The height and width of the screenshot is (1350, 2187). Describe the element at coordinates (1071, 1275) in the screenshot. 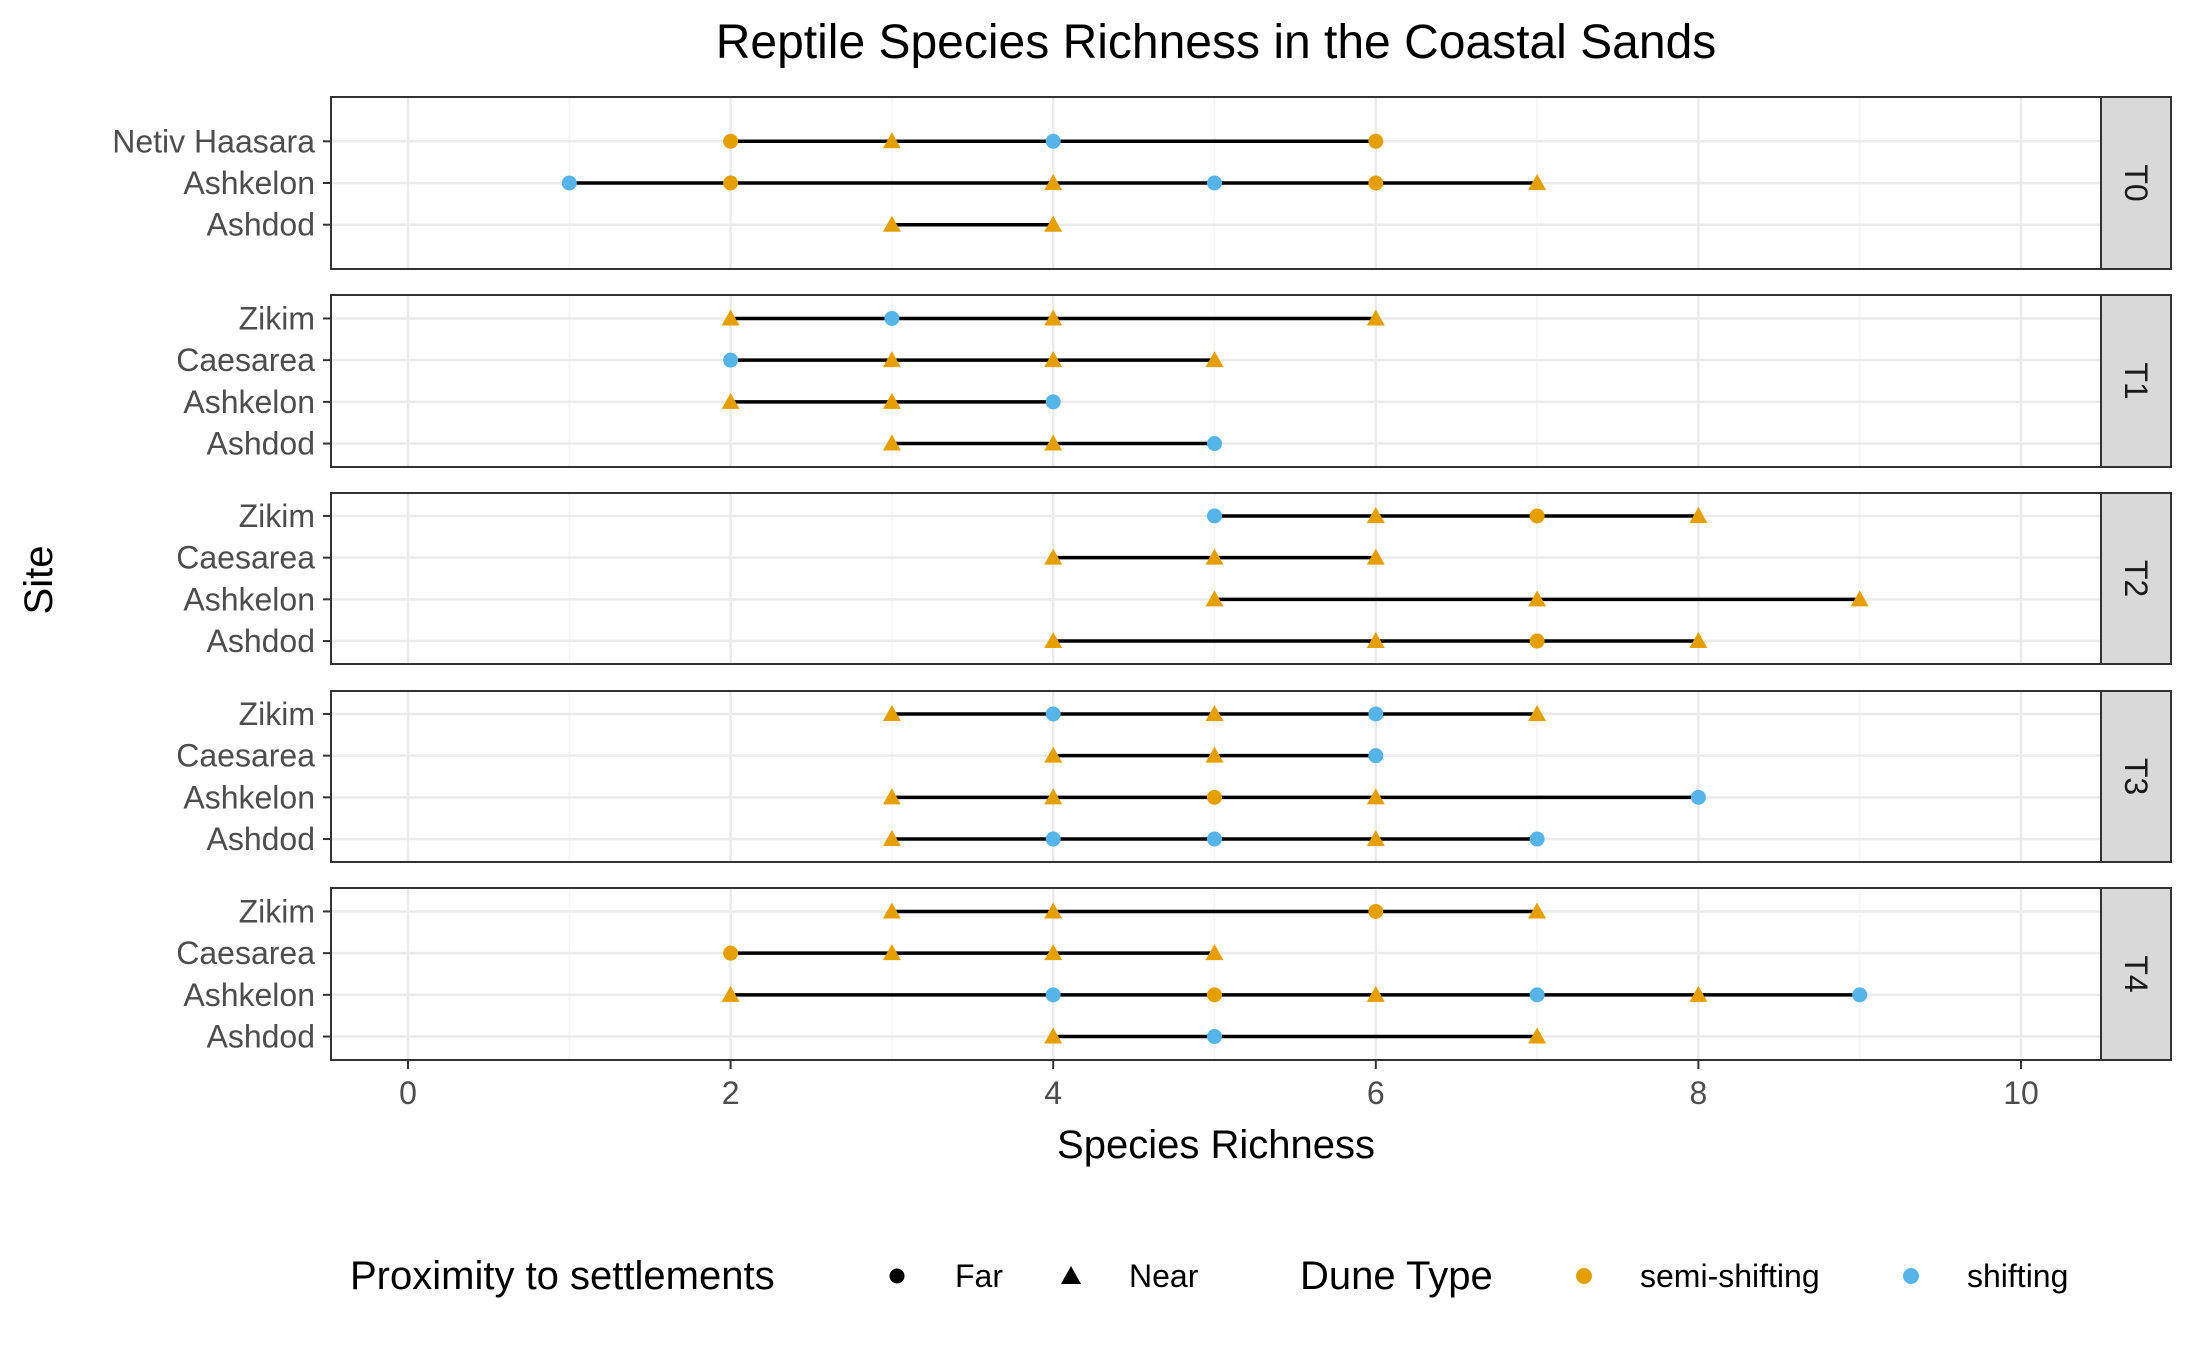

I see `legend-key-near` at that location.